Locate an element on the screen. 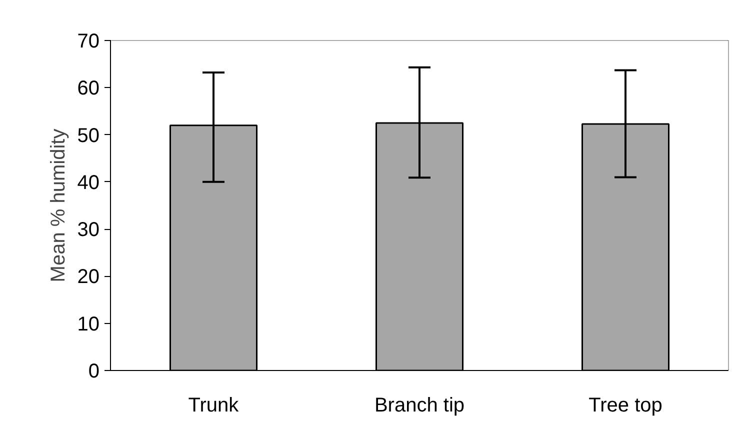 This screenshot has height=441, width=754. y-tick-label: 40 is located at coordinates (88, 183).